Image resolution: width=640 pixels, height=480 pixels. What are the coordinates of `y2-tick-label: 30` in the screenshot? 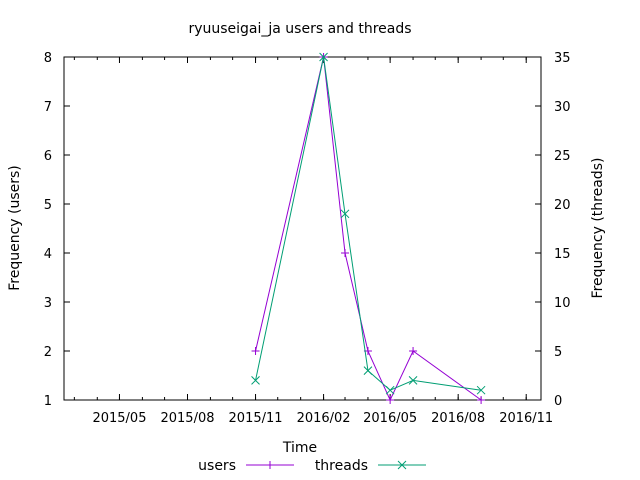 It's located at (562, 107).